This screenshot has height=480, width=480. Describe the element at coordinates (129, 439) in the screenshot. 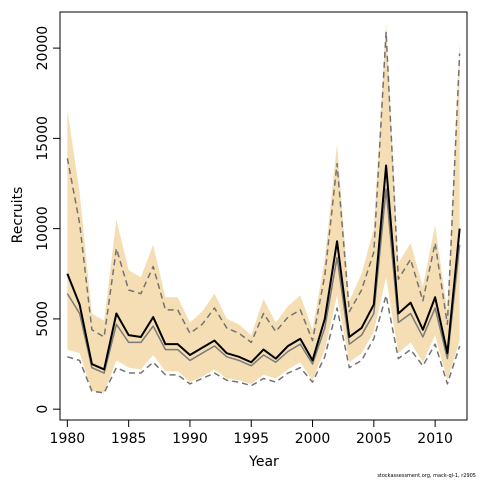

I see `x-tick-label: 1985` at that location.